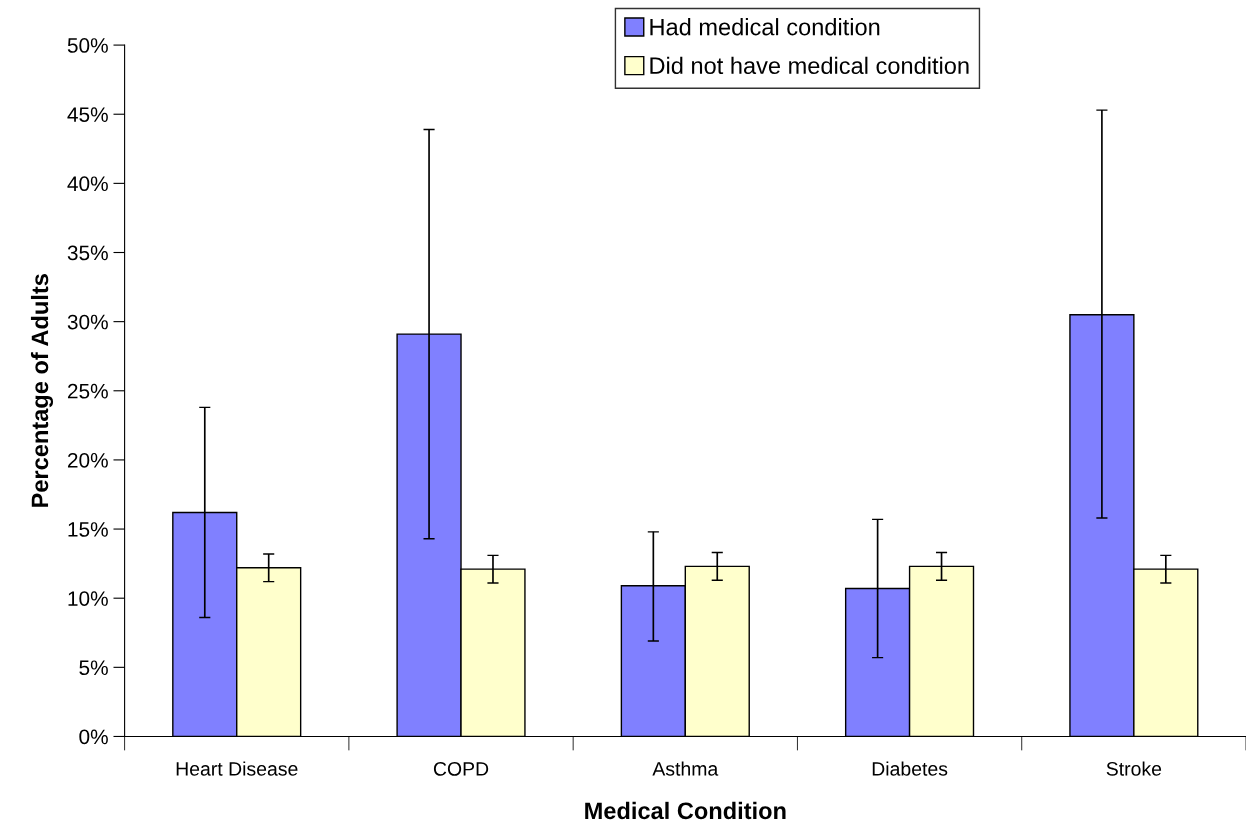 The width and height of the screenshot is (1246, 835). What do you see at coordinates (809, 65) in the screenshot?
I see `legend-label: Did not have medical condition` at bounding box center [809, 65].